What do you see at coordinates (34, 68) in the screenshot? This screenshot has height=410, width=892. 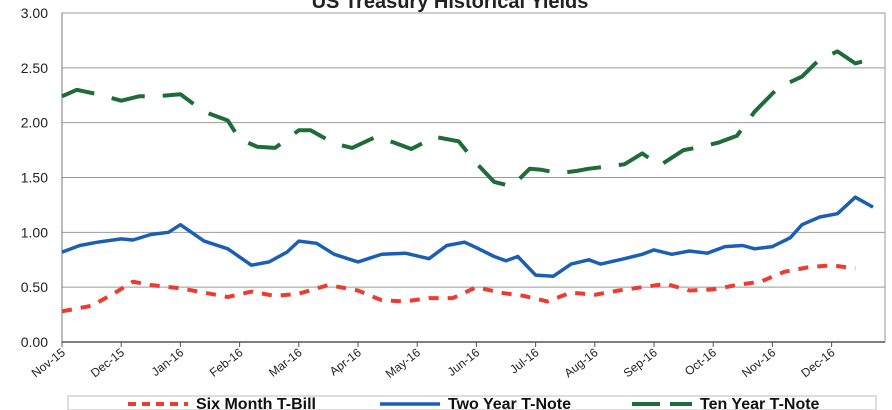 I see `y-tick-label: 2.50` at bounding box center [34, 68].